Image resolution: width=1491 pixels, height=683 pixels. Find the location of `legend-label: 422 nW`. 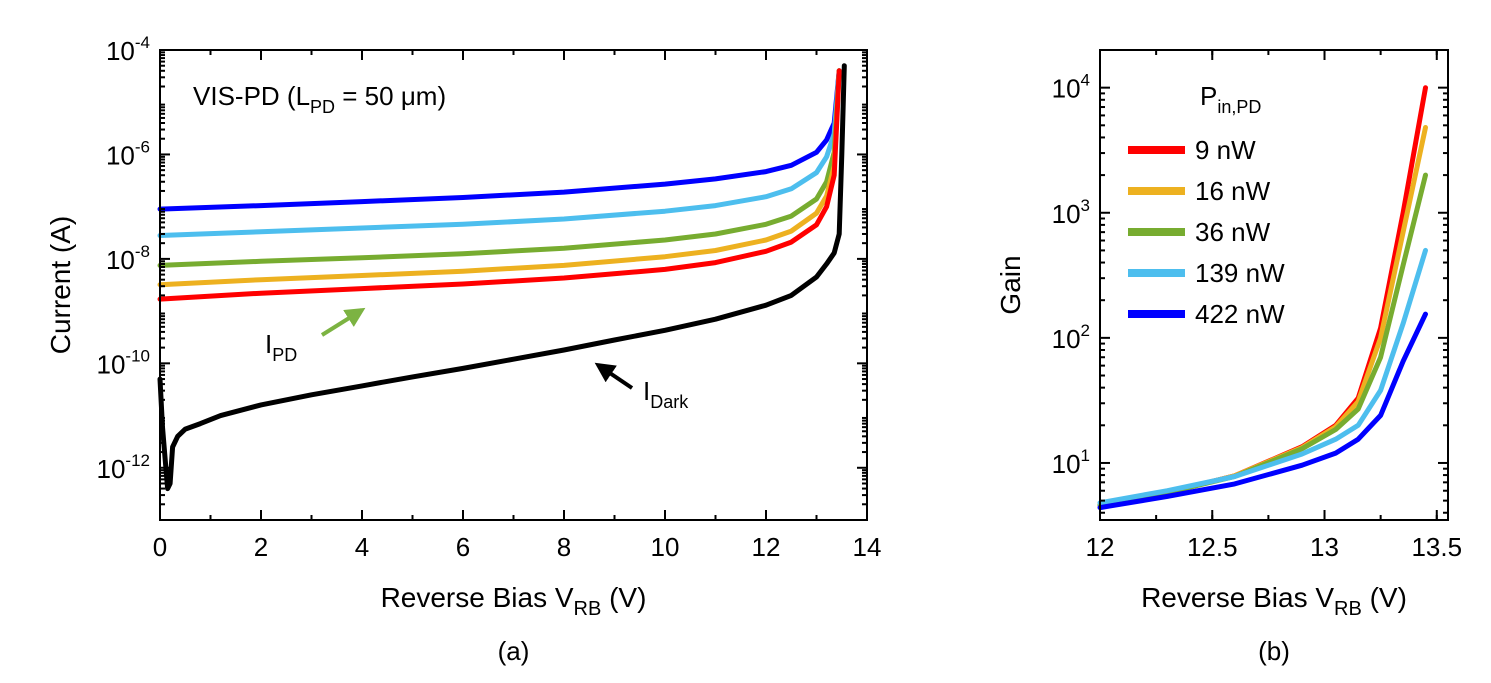

legend-label: 422 nW is located at coordinates (1240, 314).